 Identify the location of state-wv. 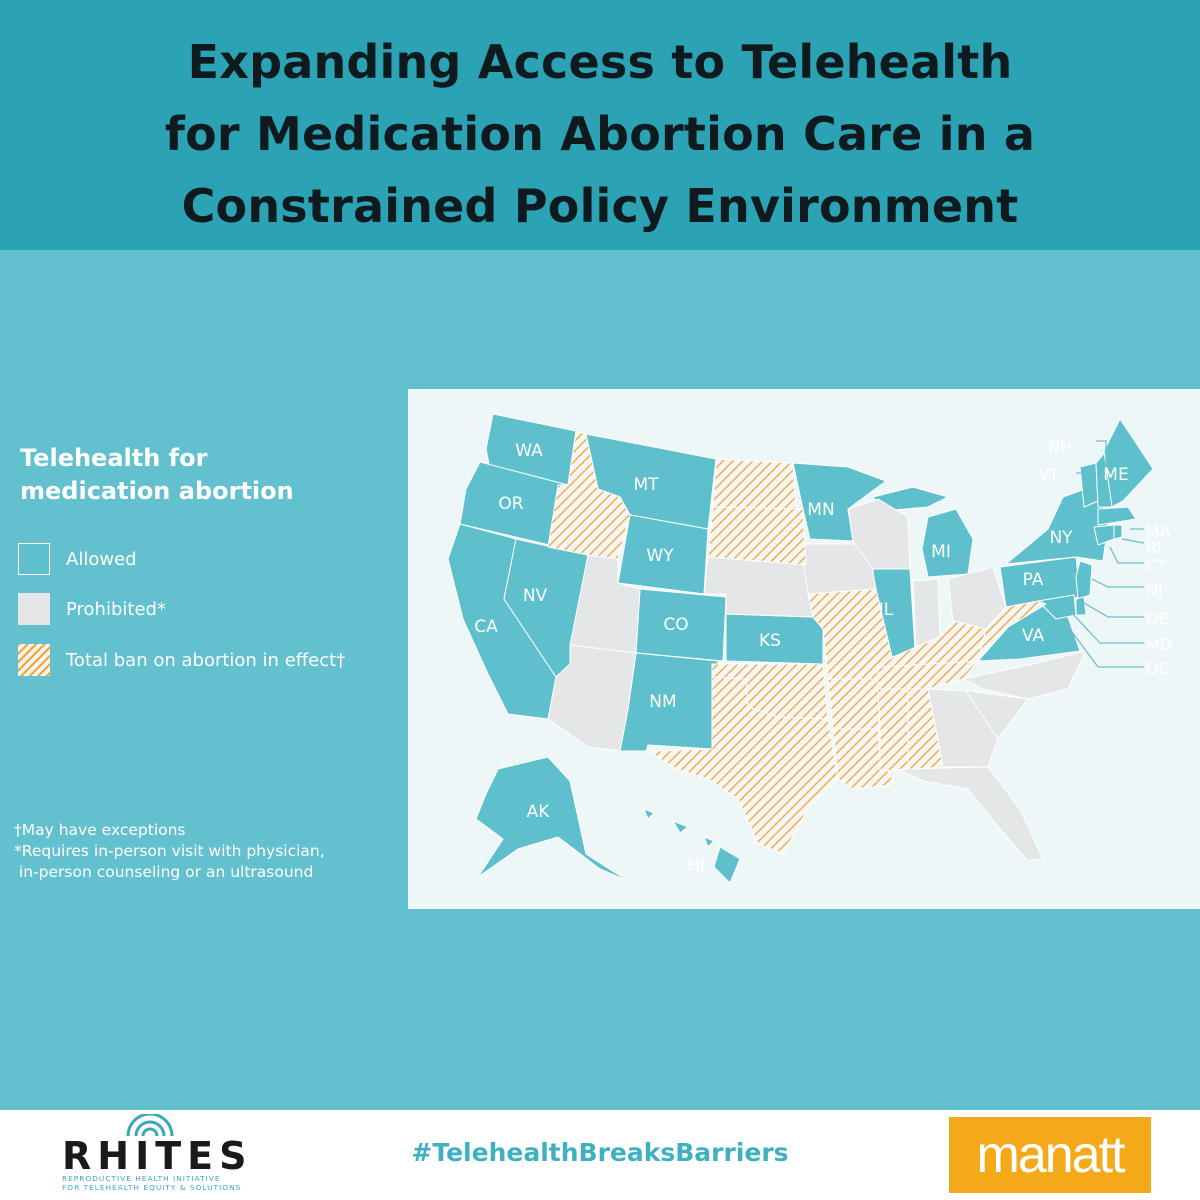
(1012, 631).